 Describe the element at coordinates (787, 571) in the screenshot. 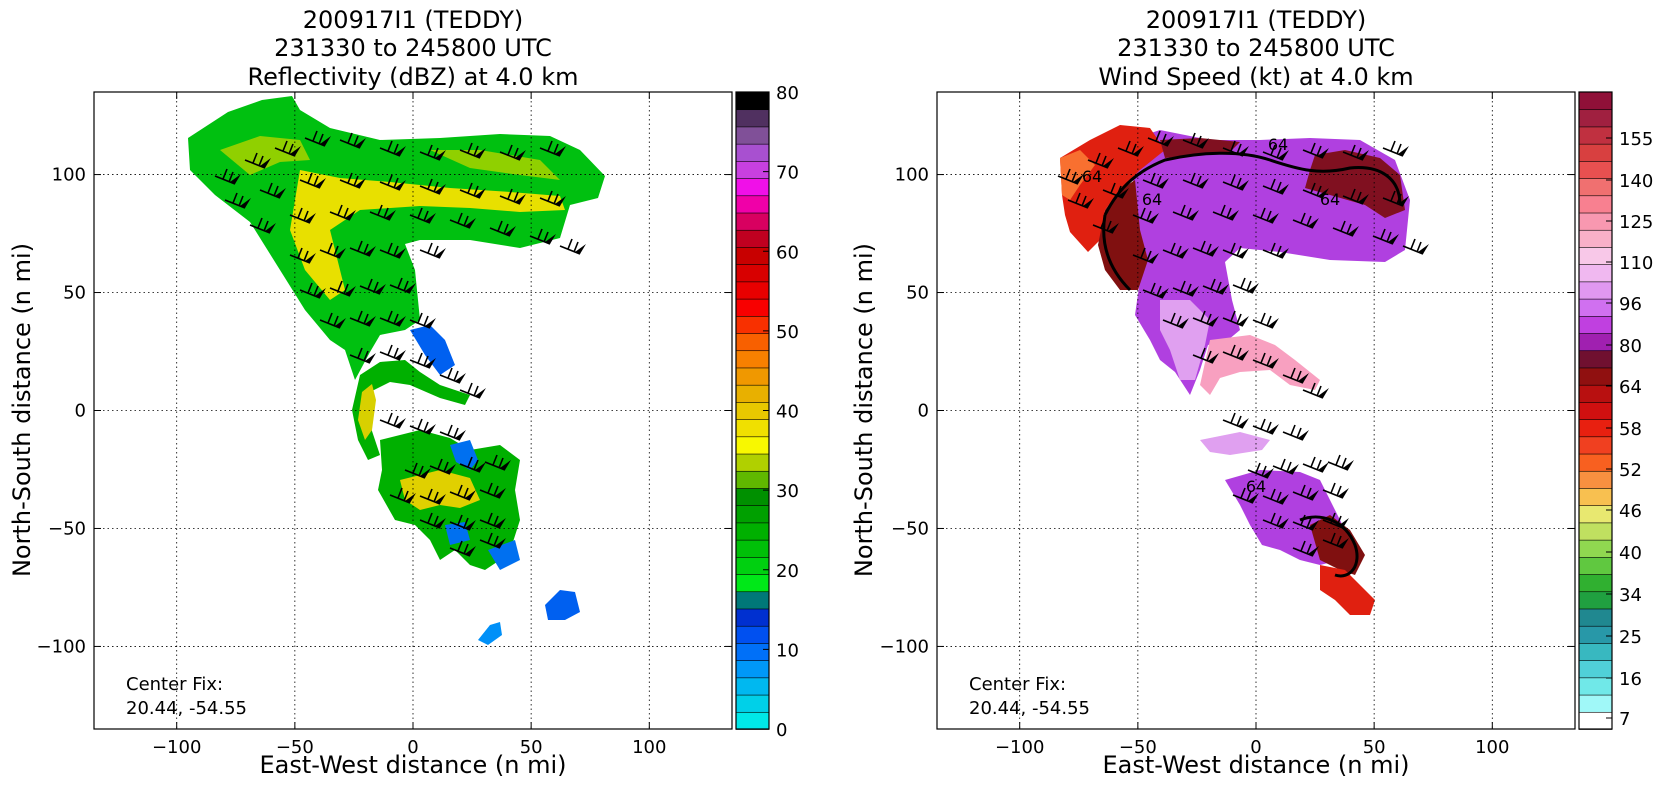

I see `colorbar-tick-label: 20` at that location.